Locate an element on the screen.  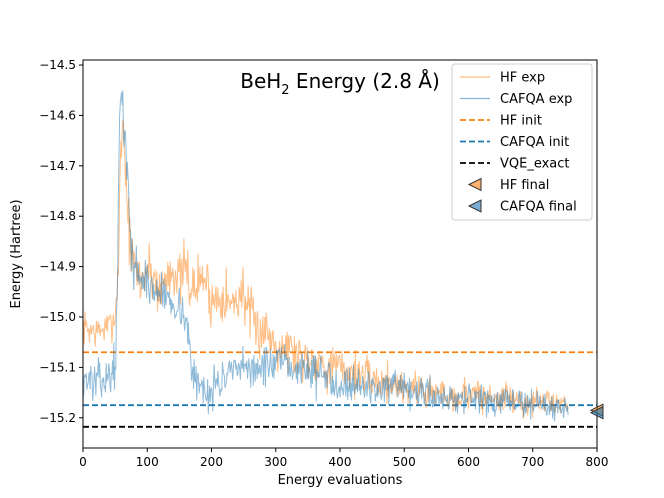
x-tick-label: 300 is located at coordinates (275, 462).